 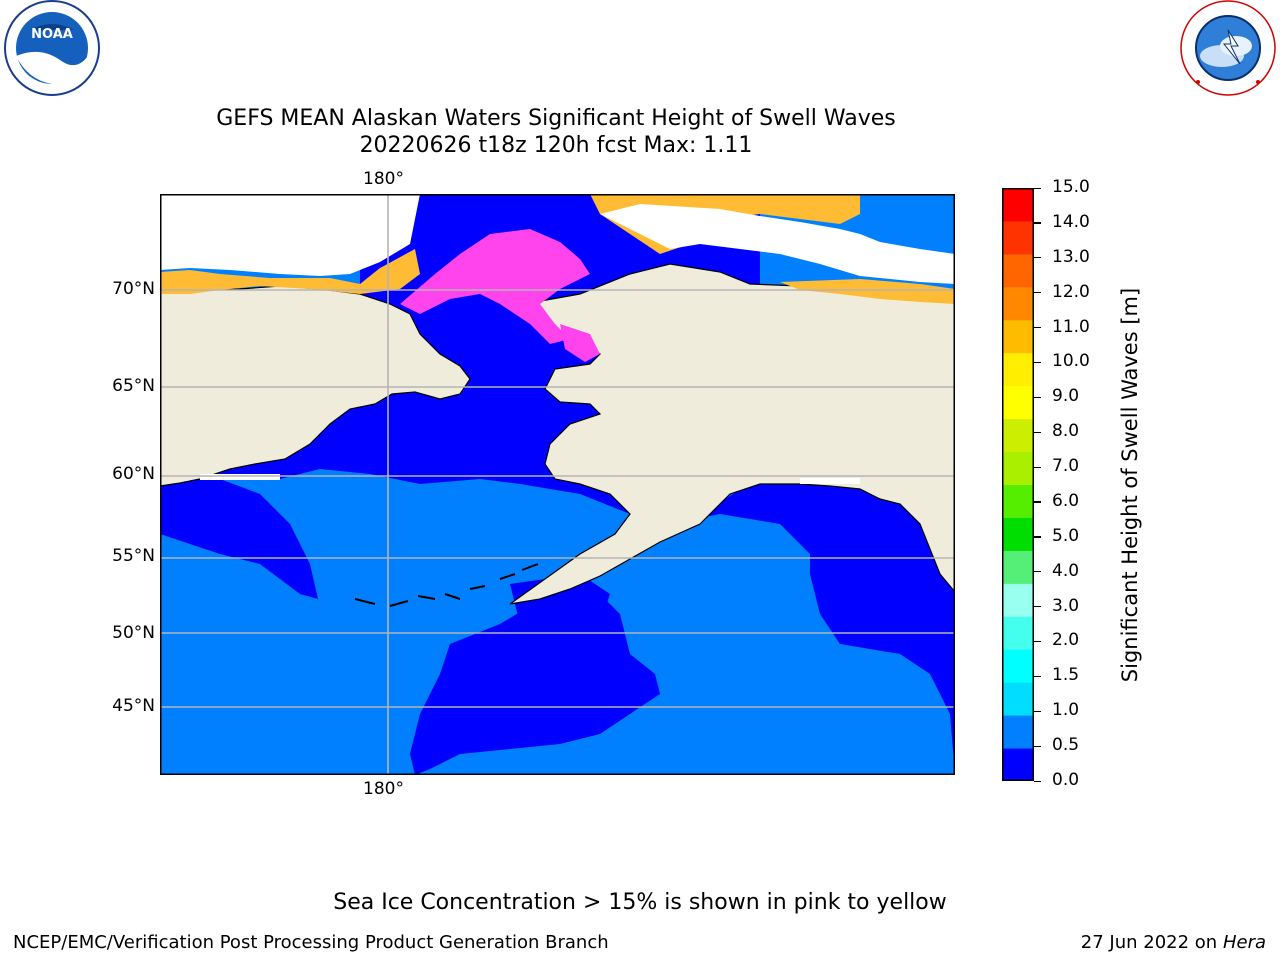 I want to click on lon-label-bottom: 180°, so click(x=383, y=789).